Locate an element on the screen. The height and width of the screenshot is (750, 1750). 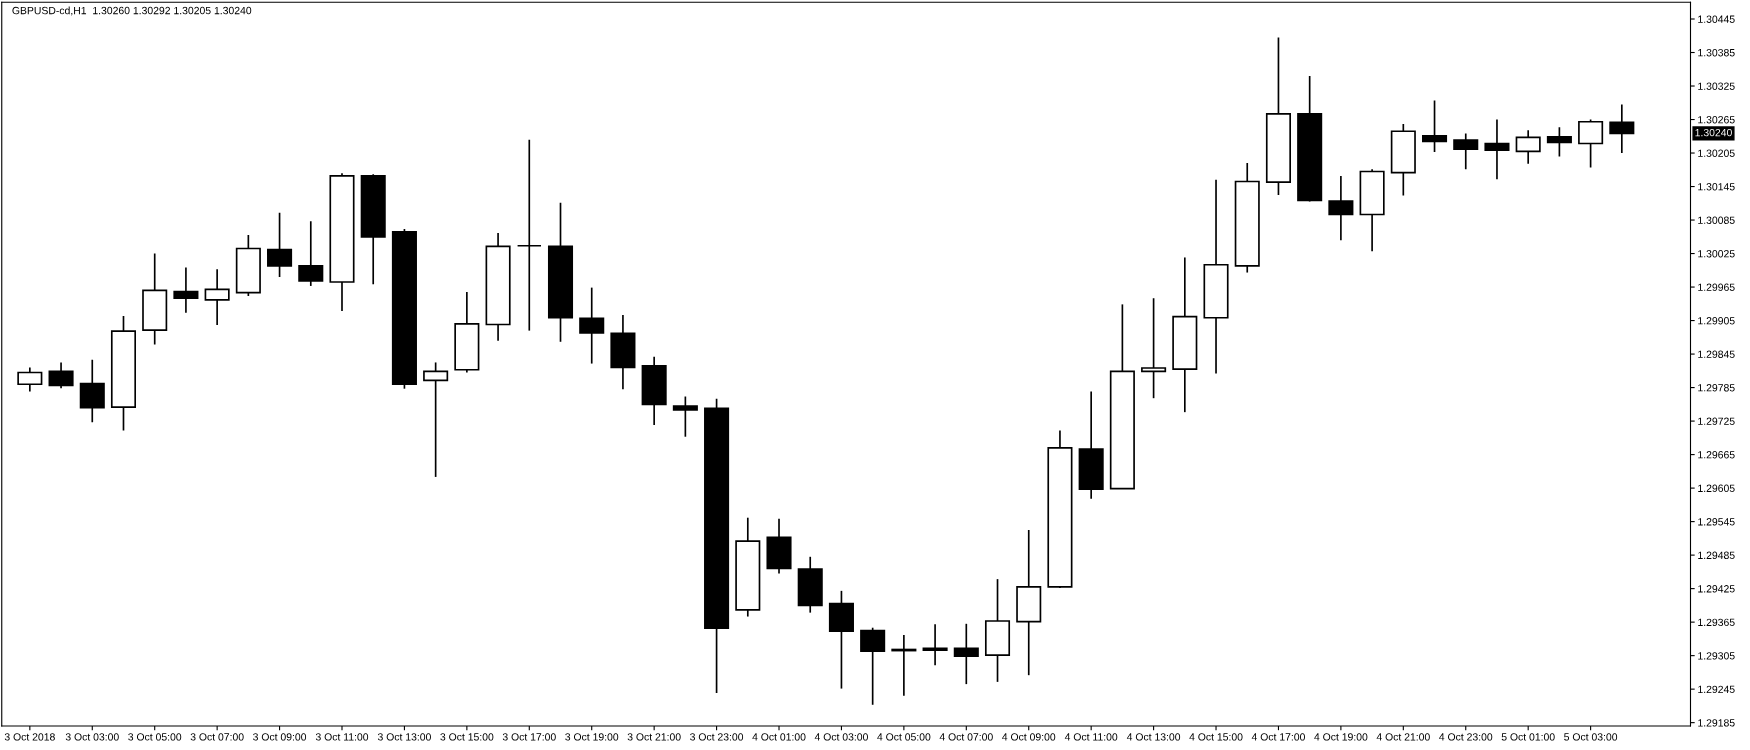
x-tick-label: 3 Oct 17:00 is located at coordinates (529, 737).